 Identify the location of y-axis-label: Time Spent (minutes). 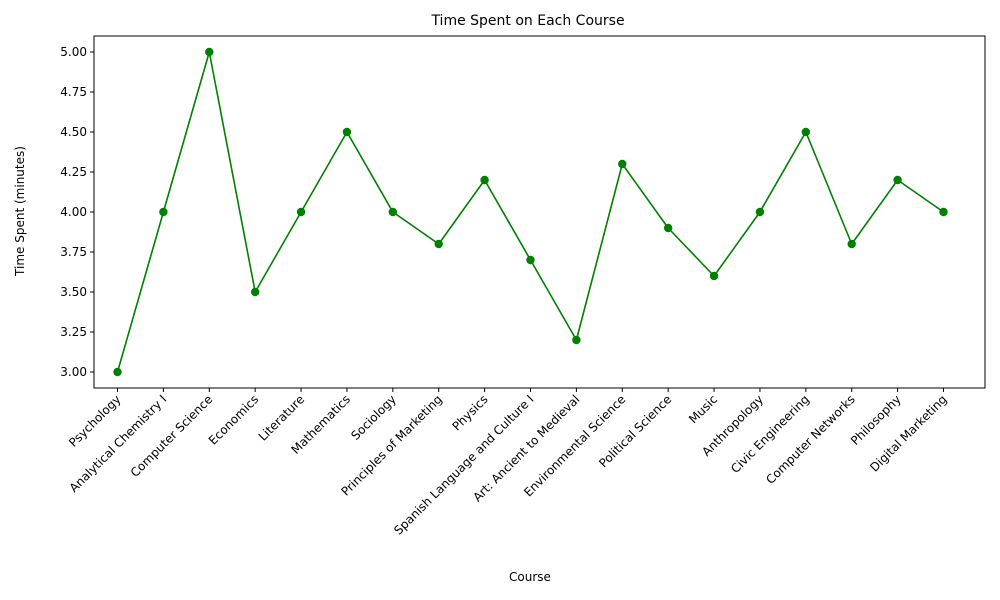
(20, 211).